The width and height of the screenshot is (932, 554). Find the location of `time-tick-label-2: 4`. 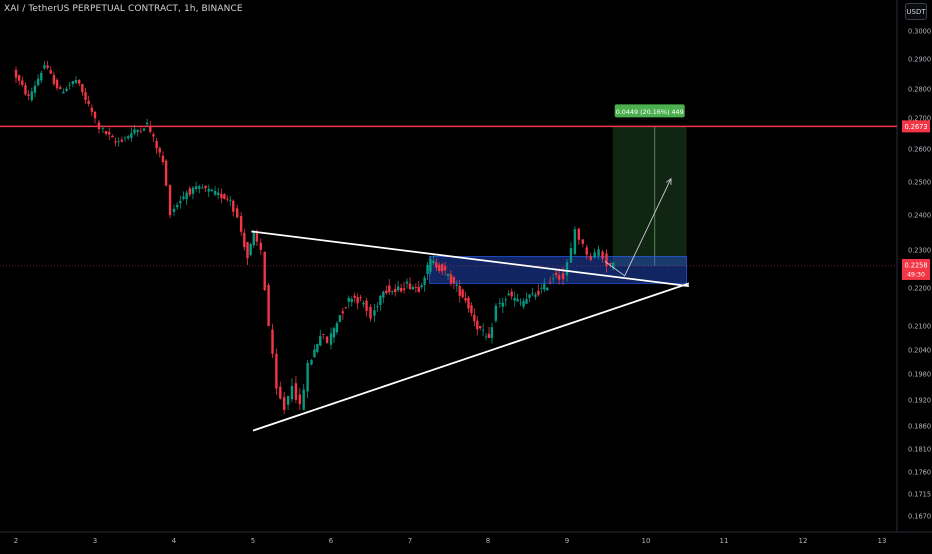

time-tick-label-2: 4 is located at coordinates (174, 541).